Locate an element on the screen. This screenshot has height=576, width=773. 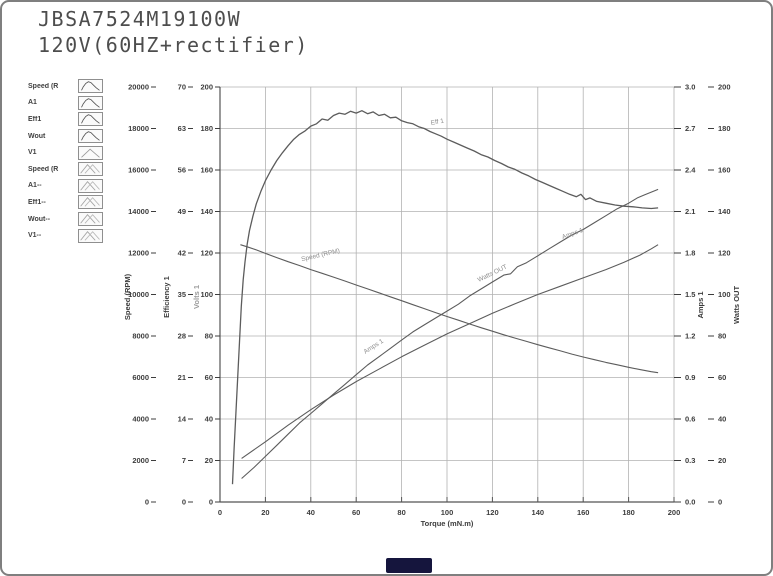
y-tick-label: 40 is located at coordinates (722, 419).